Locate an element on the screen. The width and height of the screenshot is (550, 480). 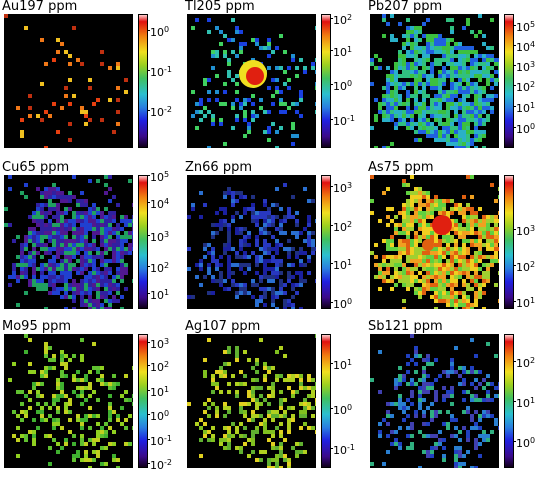
colorbar-tick-label: 102 is located at coordinates (160, 366).